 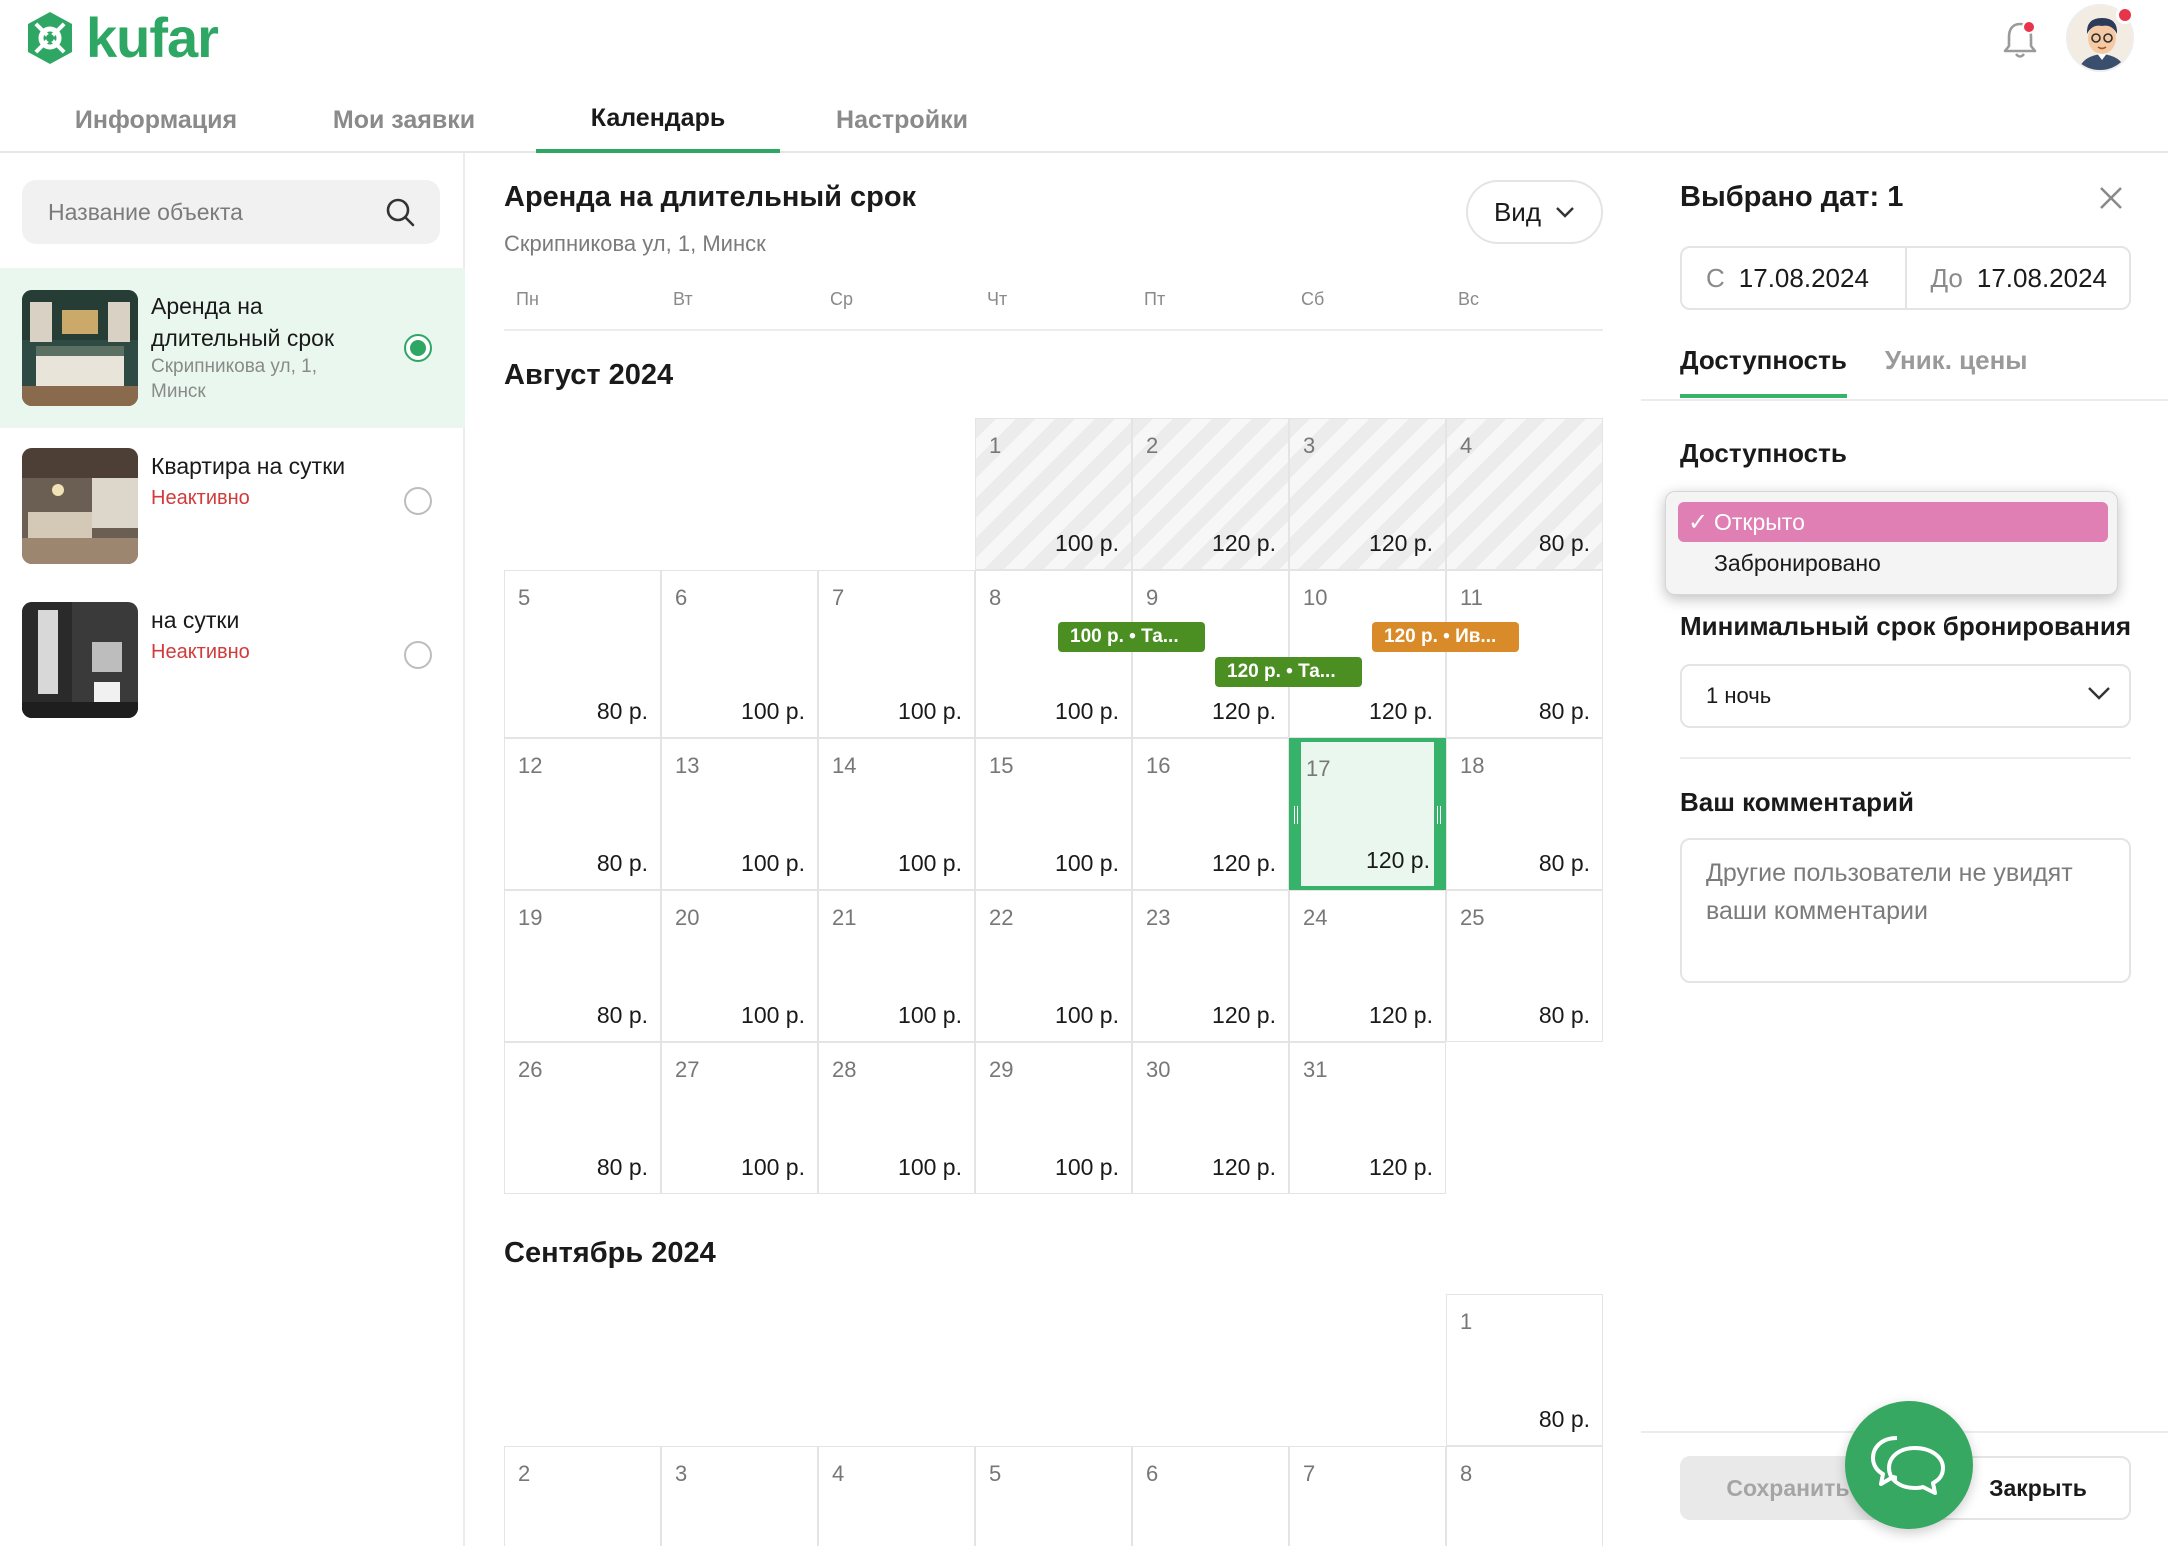 What do you see at coordinates (231, 212) in the screenshot?
I see `search-input: Название объекта` at bounding box center [231, 212].